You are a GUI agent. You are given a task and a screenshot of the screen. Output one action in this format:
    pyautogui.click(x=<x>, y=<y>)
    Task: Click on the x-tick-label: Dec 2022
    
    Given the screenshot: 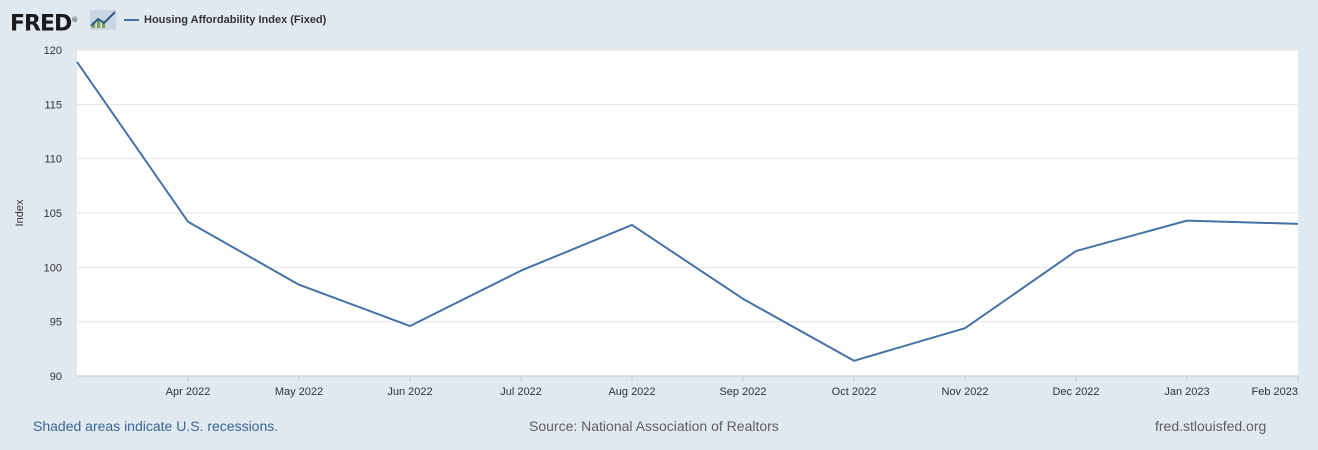 What is the action you would take?
    pyautogui.click(x=1075, y=392)
    